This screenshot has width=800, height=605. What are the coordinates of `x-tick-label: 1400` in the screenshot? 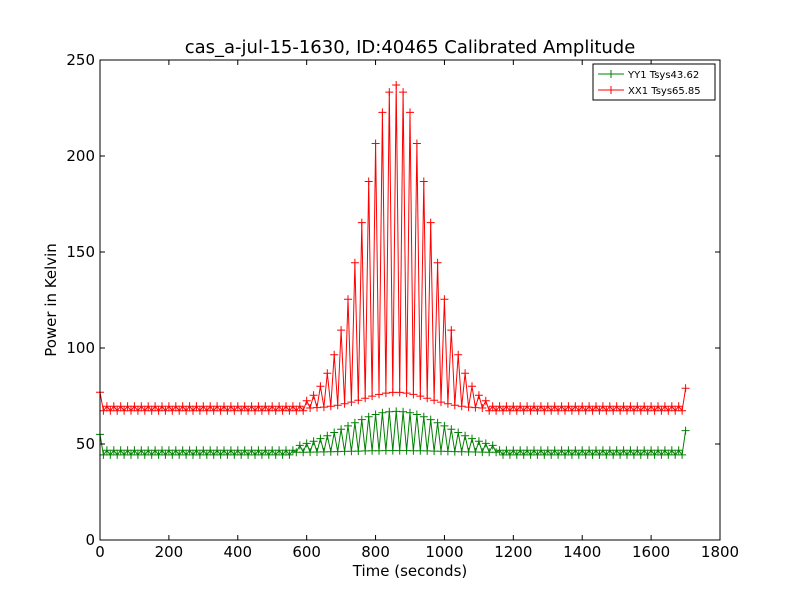 It's located at (582, 552).